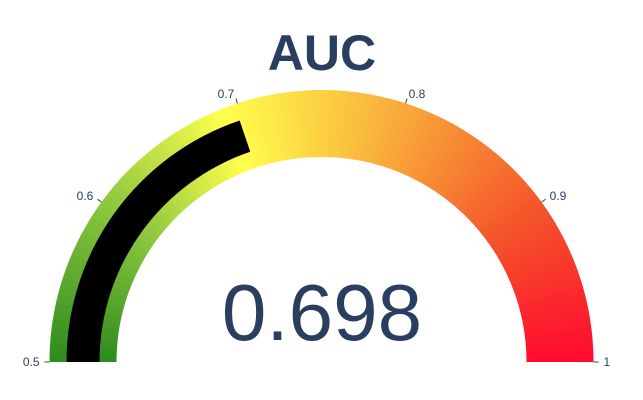  I want to click on gauge-tick-label: 0.6, so click(85, 196).